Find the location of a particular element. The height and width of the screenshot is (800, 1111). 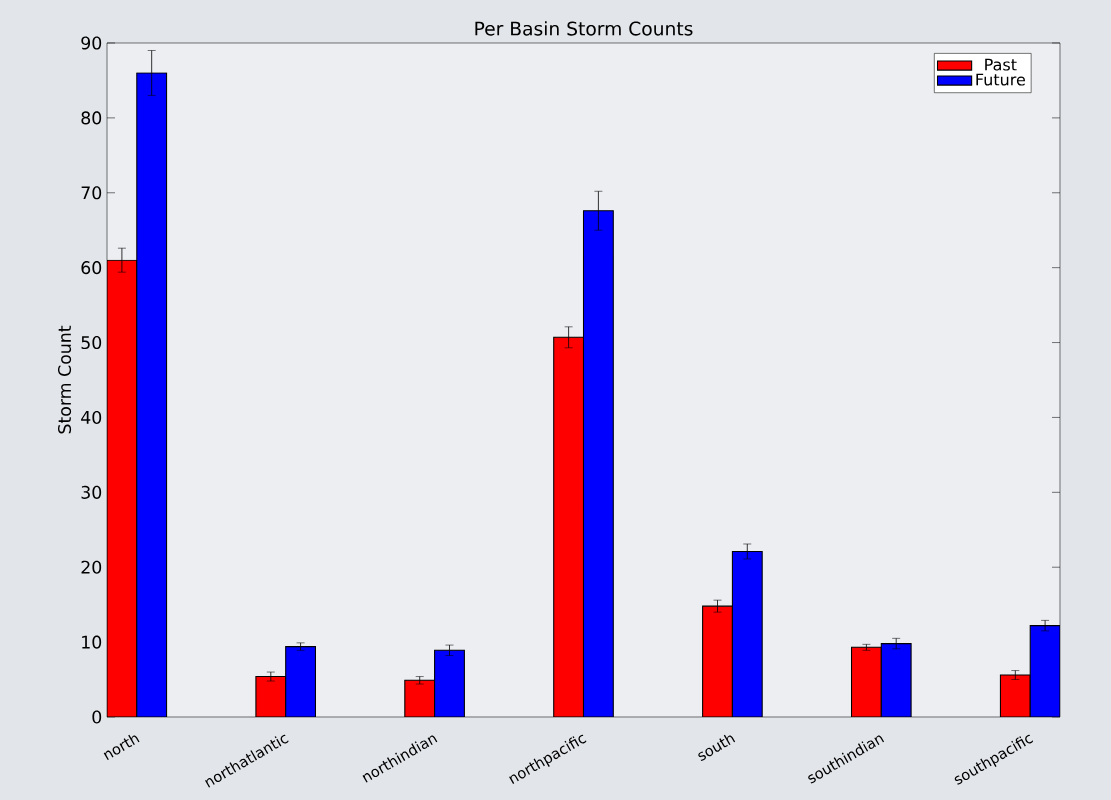

y-tick-label: 0 is located at coordinates (97, 717).